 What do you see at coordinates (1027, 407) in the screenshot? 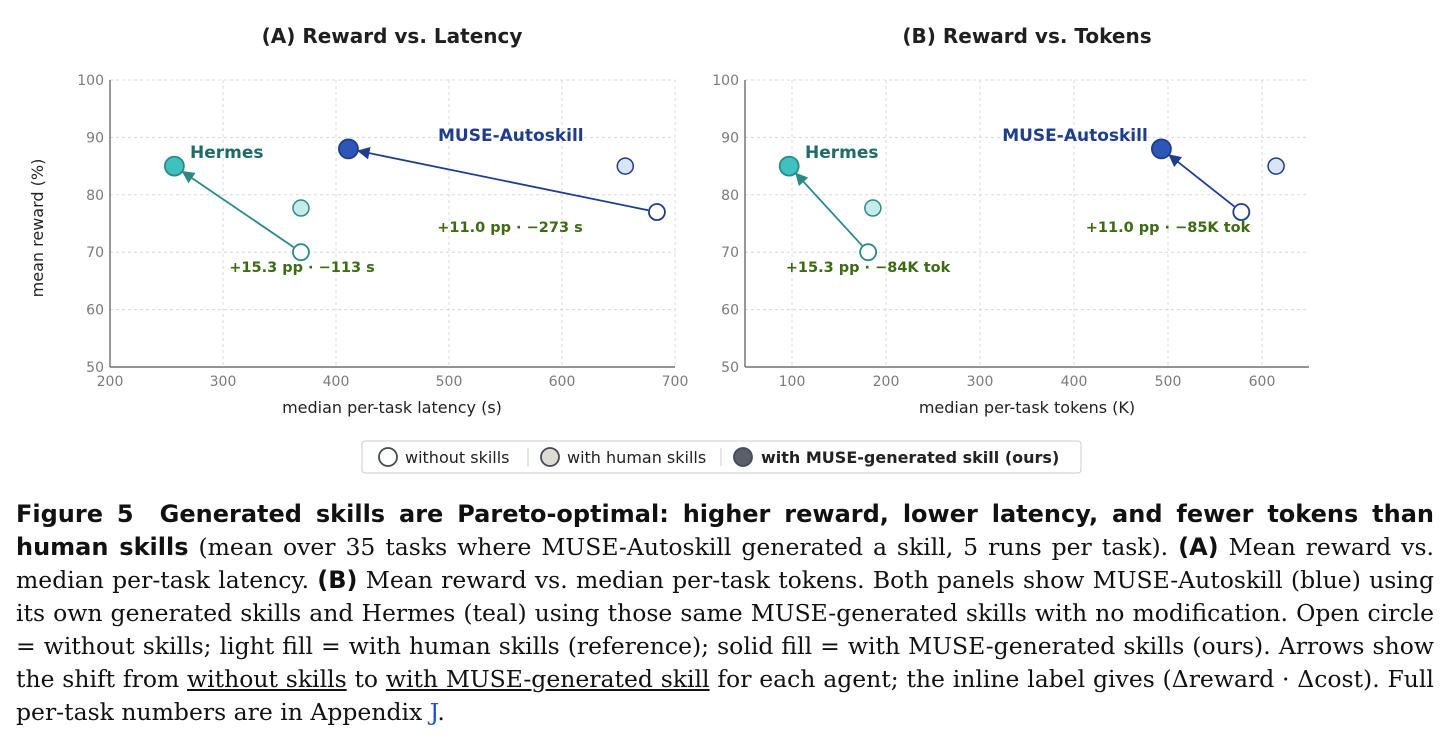
I see `panel-b-xlabel: median per-task tokens (K)` at bounding box center [1027, 407].